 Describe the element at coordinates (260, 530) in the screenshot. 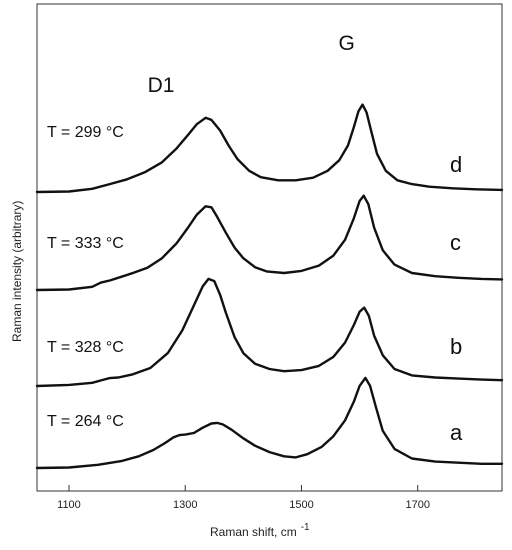

I see `x-axis-title: Raman shift, cm -1` at that location.